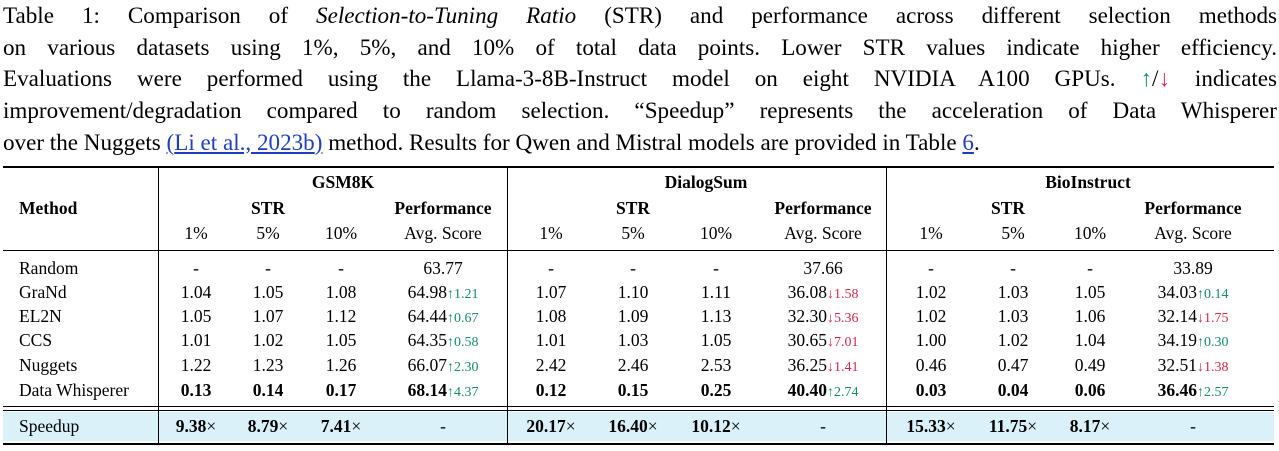 The image size is (1279, 451). I want to click on speedup-number: 8.79, so click(263, 426).